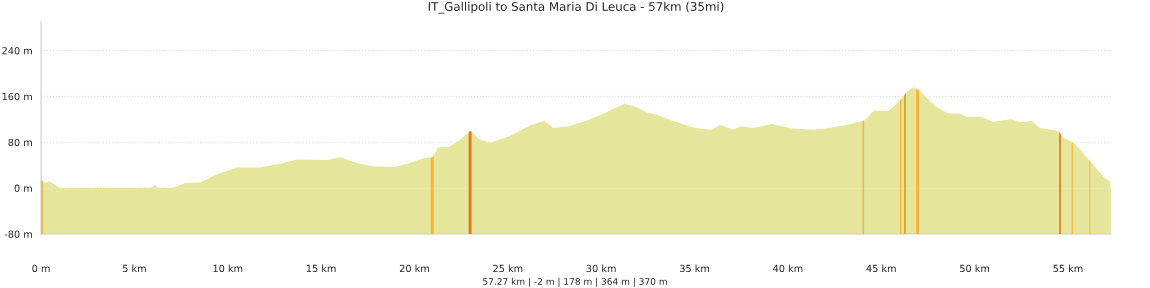 The image size is (1150, 288). What do you see at coordinates (575, 282) in the screenshot?
I see `text: 57.27 km | -2 m | 178 m | 364 m | 370 m` at bounding box center [575, 282].